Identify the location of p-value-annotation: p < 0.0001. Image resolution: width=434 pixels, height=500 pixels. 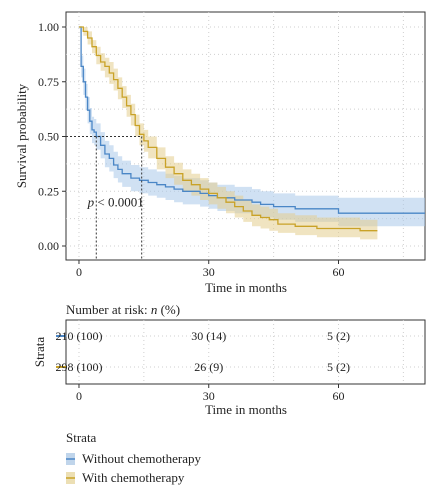
(115, 202).